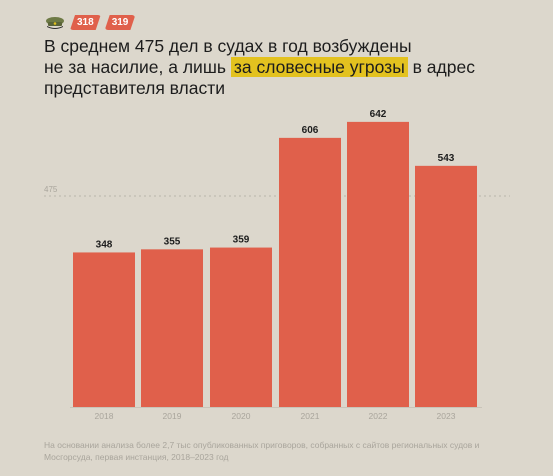 The height and width of the screenshot is (476, 553). Describe the element at coordinates (85, 22) in the screenshot. I see `badge-318: 318` at that location.